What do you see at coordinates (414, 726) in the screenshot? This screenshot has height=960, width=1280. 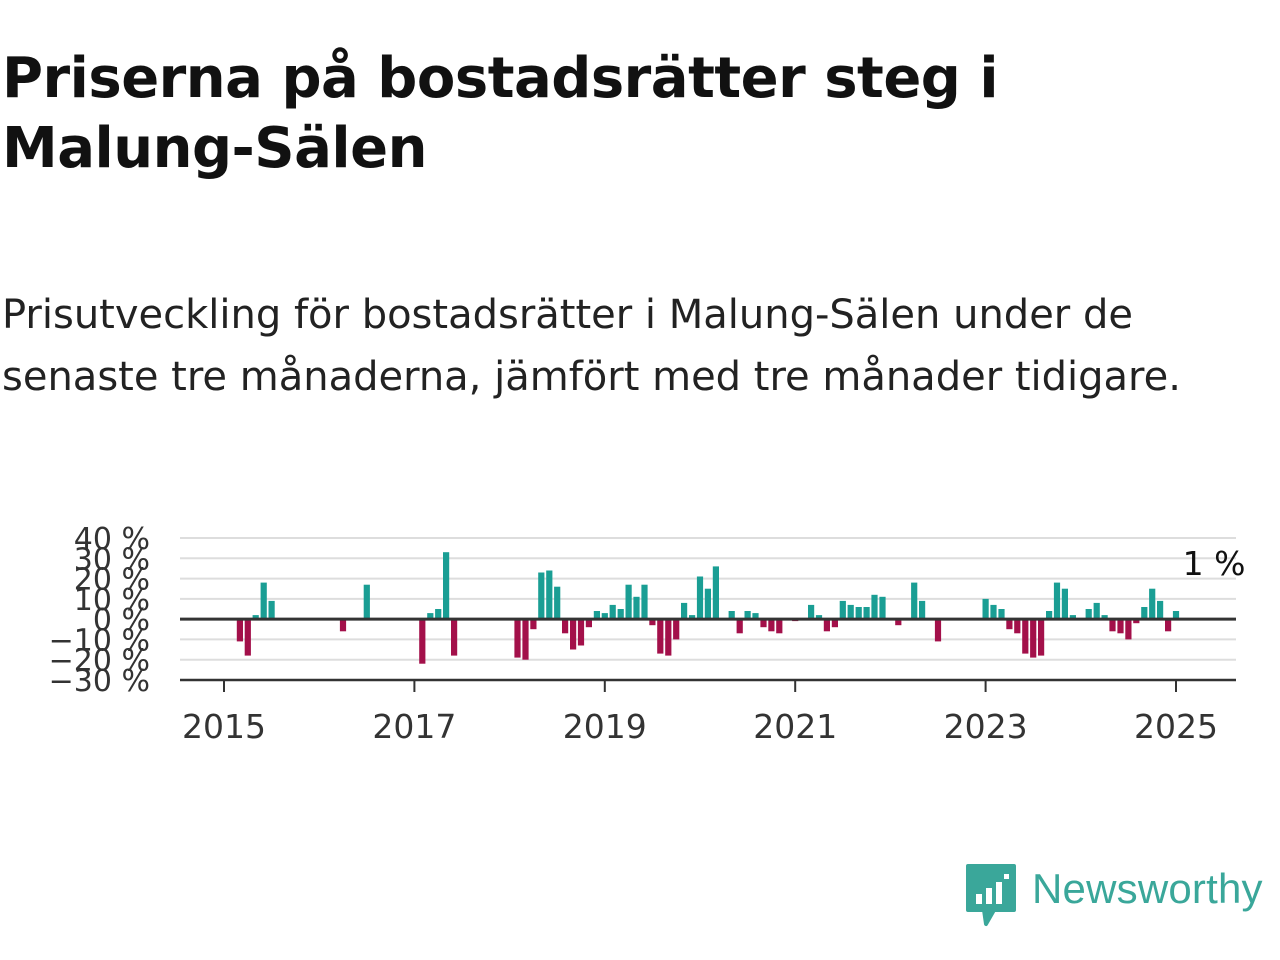 I see `x-tick-label: 2017` at bounding box center [414, 726].